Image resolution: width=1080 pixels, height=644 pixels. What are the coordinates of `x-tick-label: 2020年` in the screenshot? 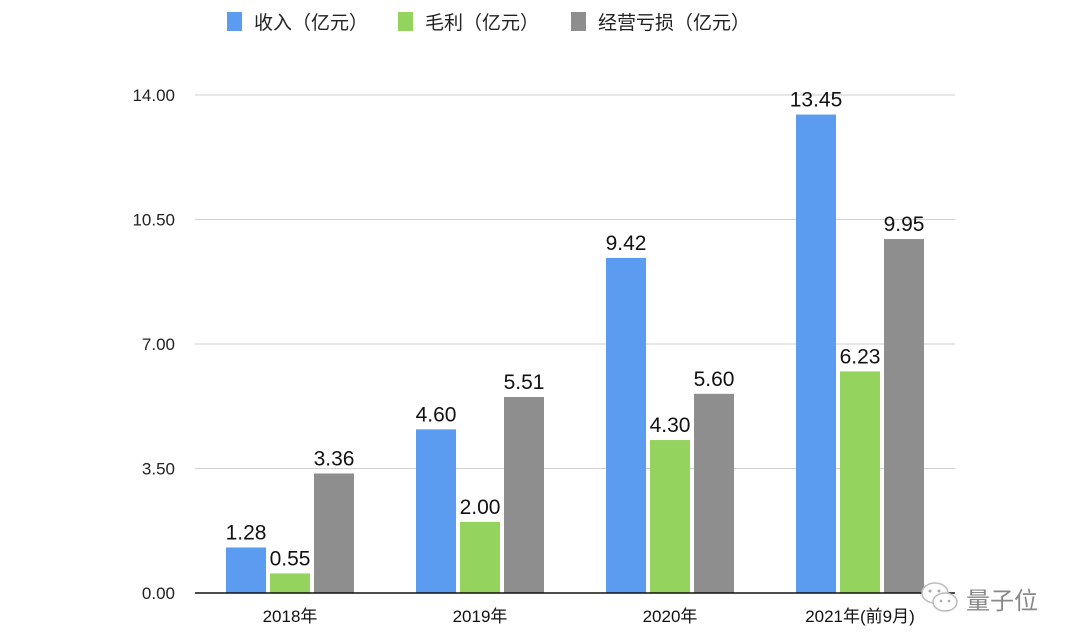 It's located at (670, 616).